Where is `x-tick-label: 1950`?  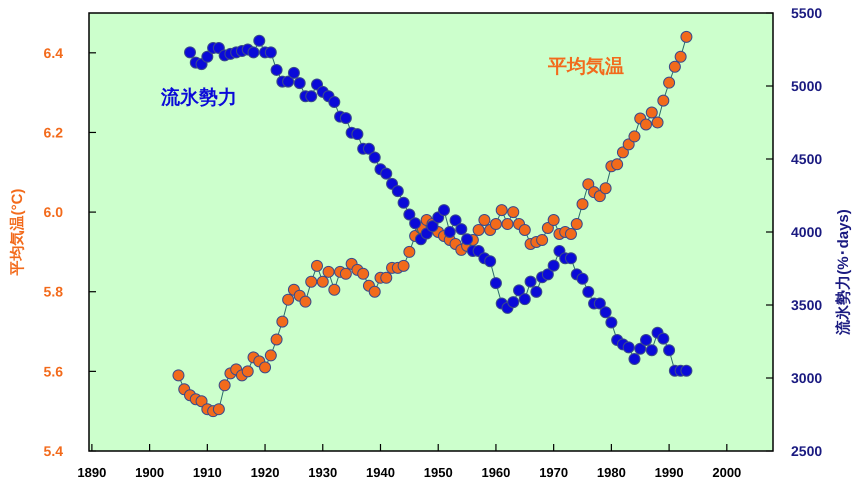
x-tick-label: 1950 is located at coordinates (438, 472).